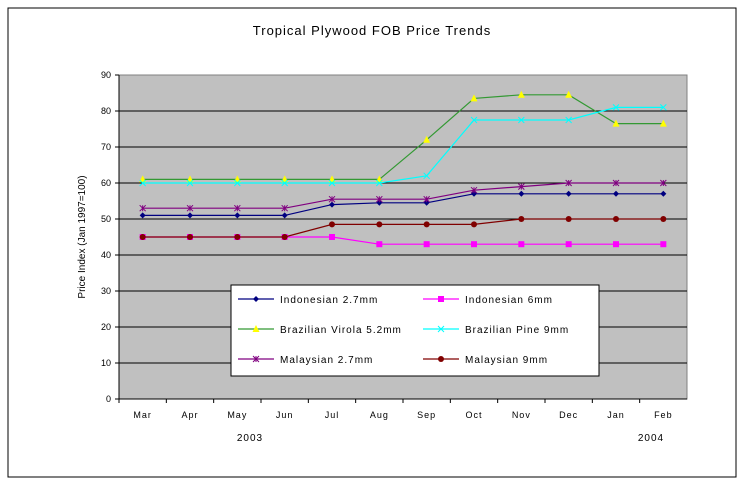  I want to click on y-tick-label: 40, so click(106, 255).